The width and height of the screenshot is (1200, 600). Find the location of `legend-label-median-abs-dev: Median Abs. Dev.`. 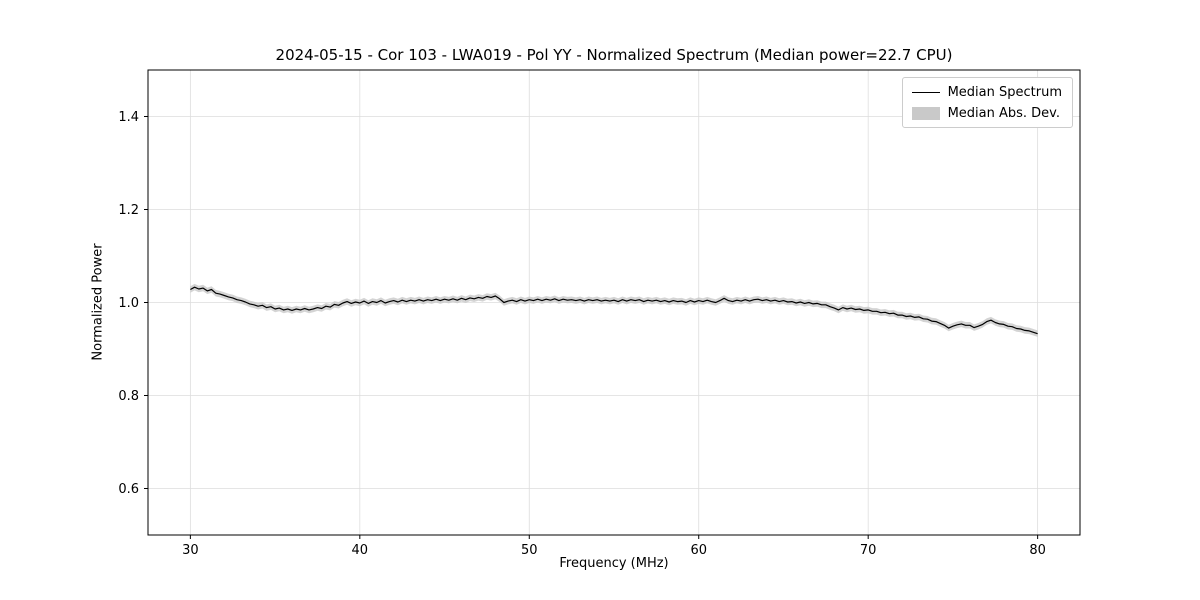

legend-label-median-abs-dev: Median Abs. Dev. is located at coordinates (1004, 113).